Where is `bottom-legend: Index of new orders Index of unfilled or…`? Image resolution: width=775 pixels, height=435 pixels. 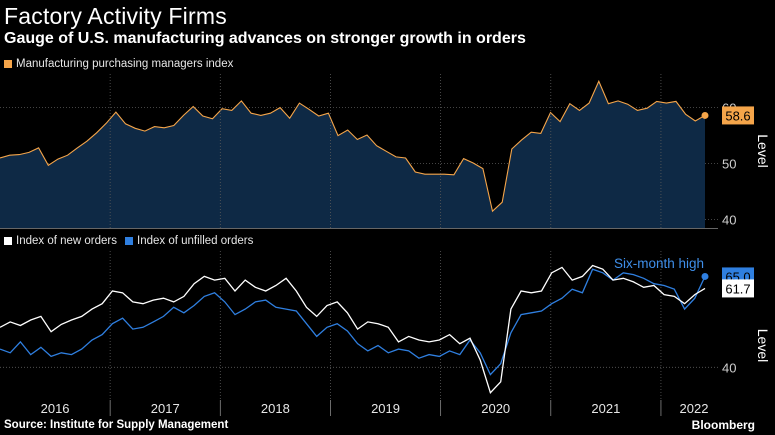 bottom-legend: Index of new orders Index of unfilled or… is located at coordinates (132, 241).